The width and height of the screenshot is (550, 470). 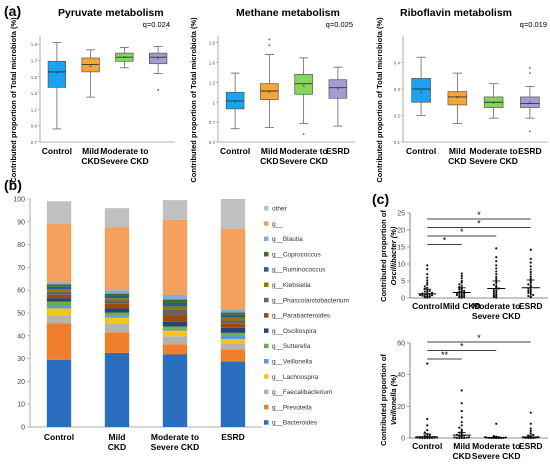 I want to click on bar-segment-g-lachnospira-mild-ckd, so click(x=117, y=320).